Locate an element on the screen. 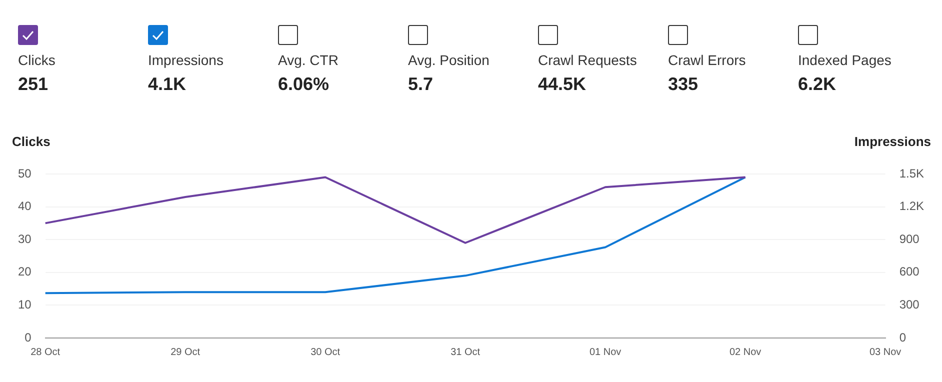  x-tick-label: 29 Oct is located at coordinates (185, 352).